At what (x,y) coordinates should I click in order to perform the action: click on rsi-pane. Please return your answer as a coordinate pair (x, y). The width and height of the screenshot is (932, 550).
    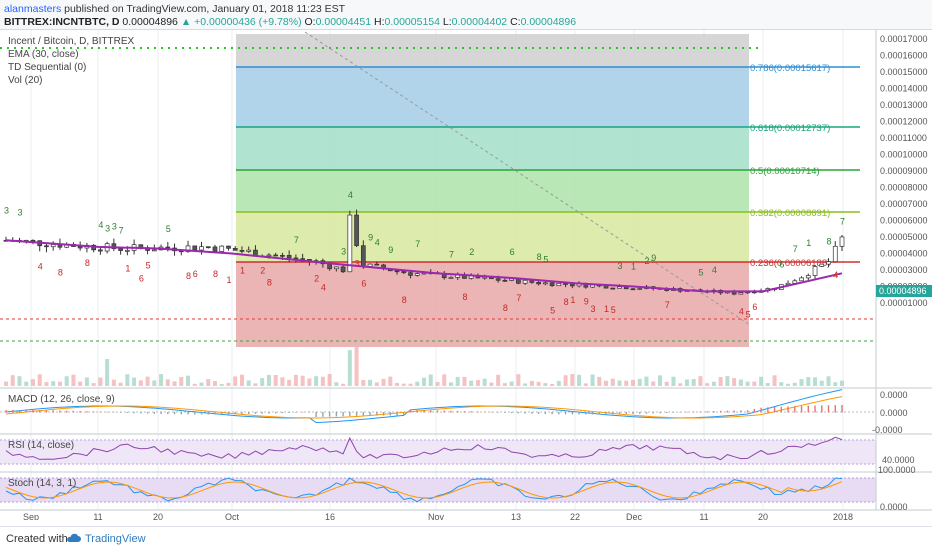
    Looking at the image, I should click on (438, 450).